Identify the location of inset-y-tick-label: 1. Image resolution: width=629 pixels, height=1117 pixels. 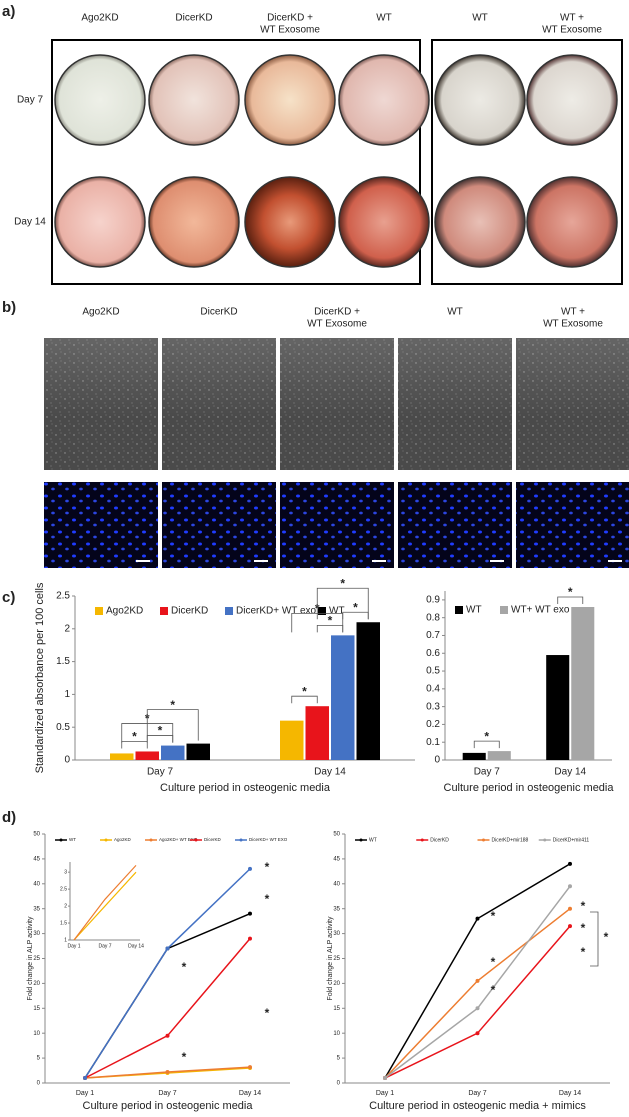
(65, 940).